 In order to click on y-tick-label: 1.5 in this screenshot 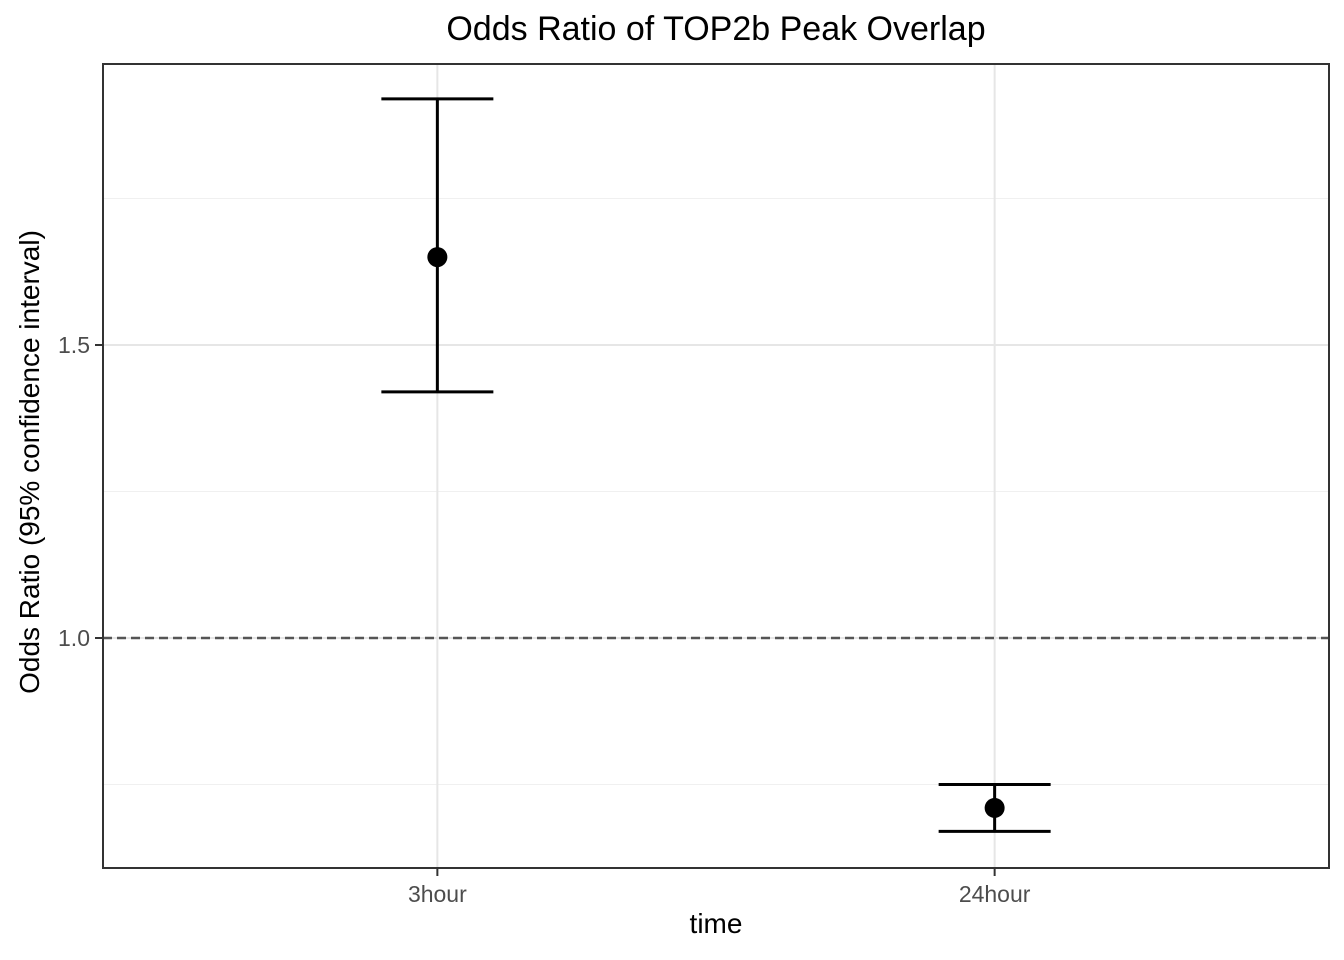, I will do `click(74, 344)`.